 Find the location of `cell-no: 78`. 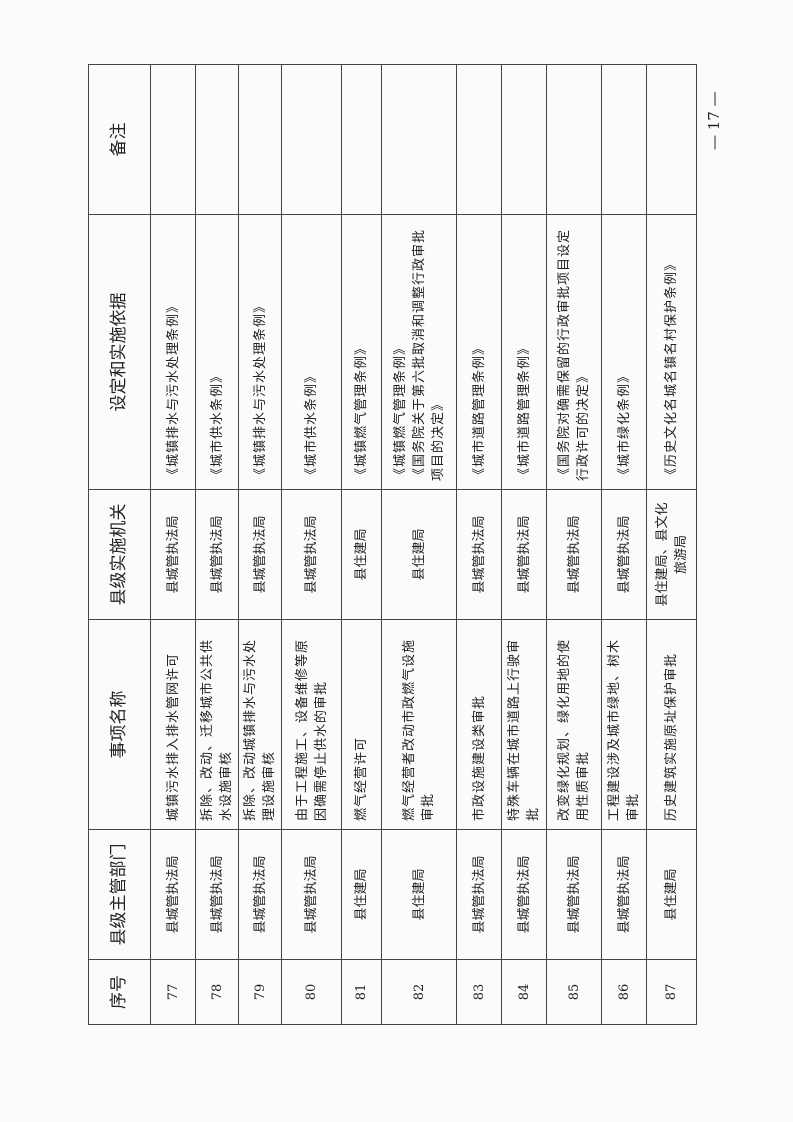

cell-no: 78 is located at coordinates (217, 992).